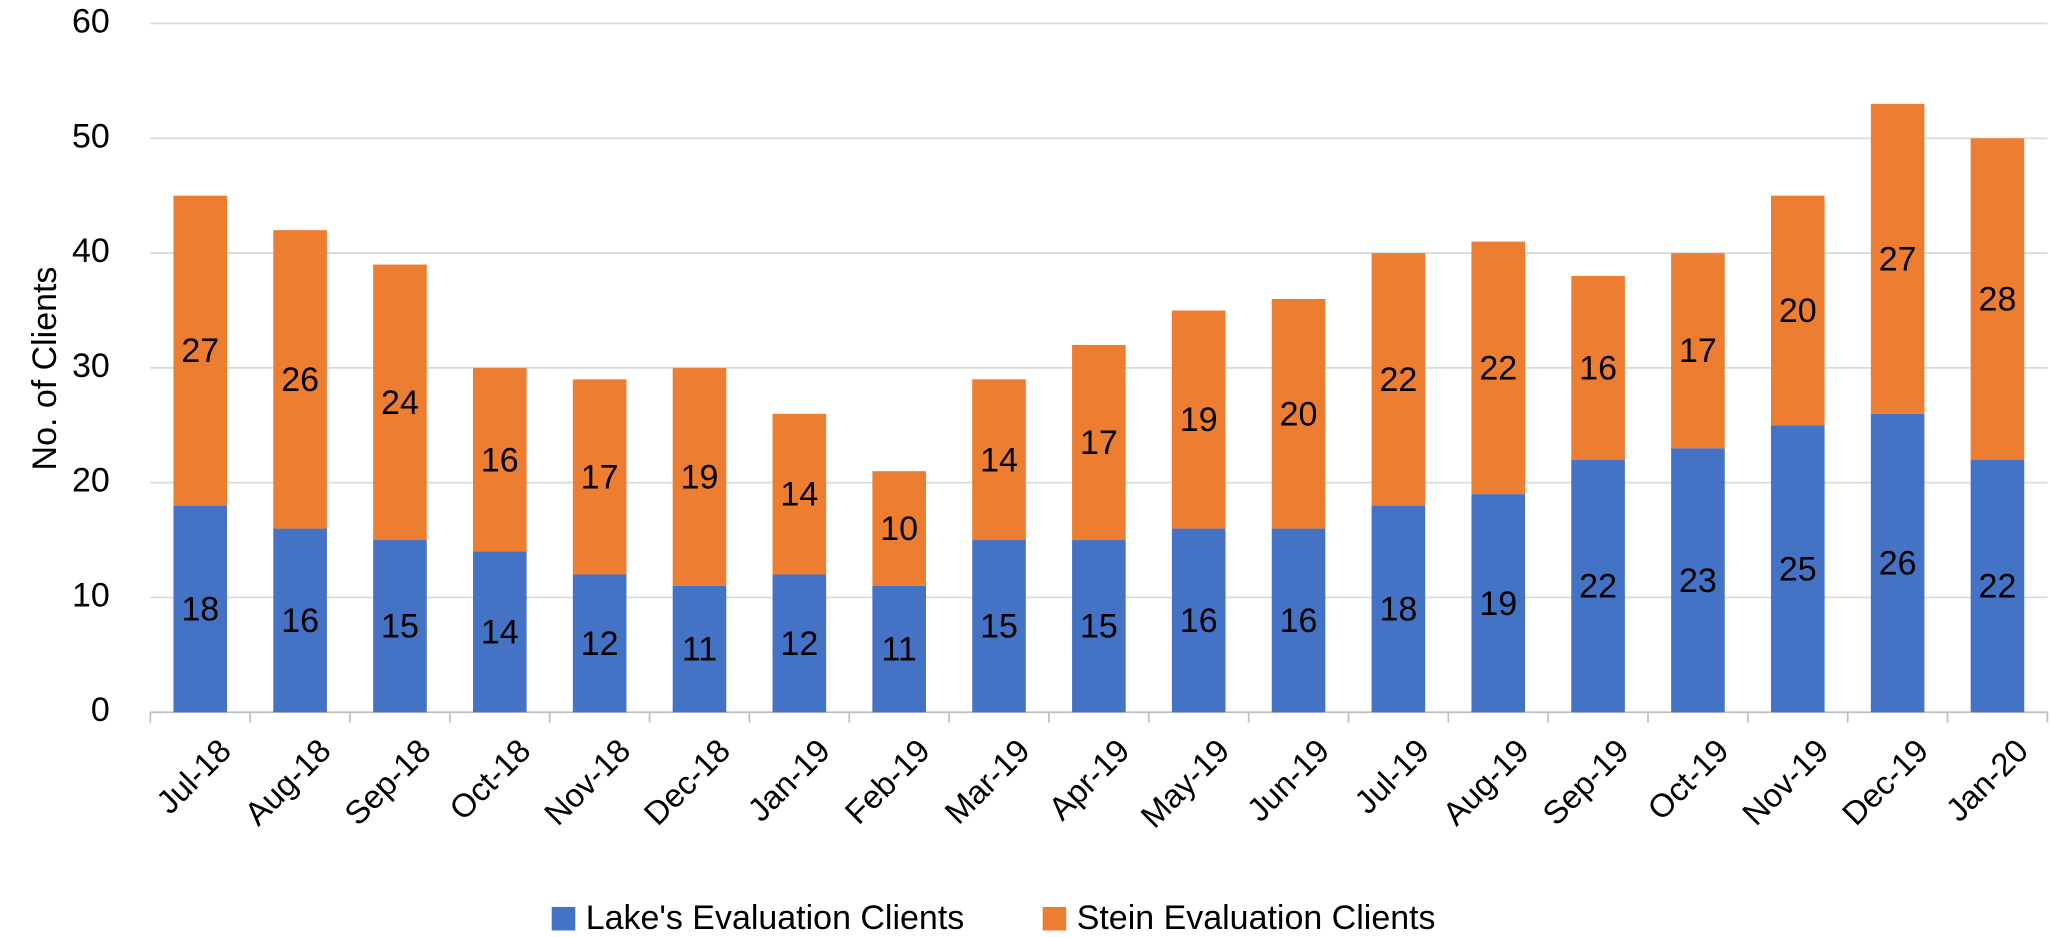 The height and width of the screenshot is (937, 2050). What do you see at coordinates (1986, 780) in the screenshot?
I see `x-tick-label: Jan-20` at bounding box center [1986, 780].